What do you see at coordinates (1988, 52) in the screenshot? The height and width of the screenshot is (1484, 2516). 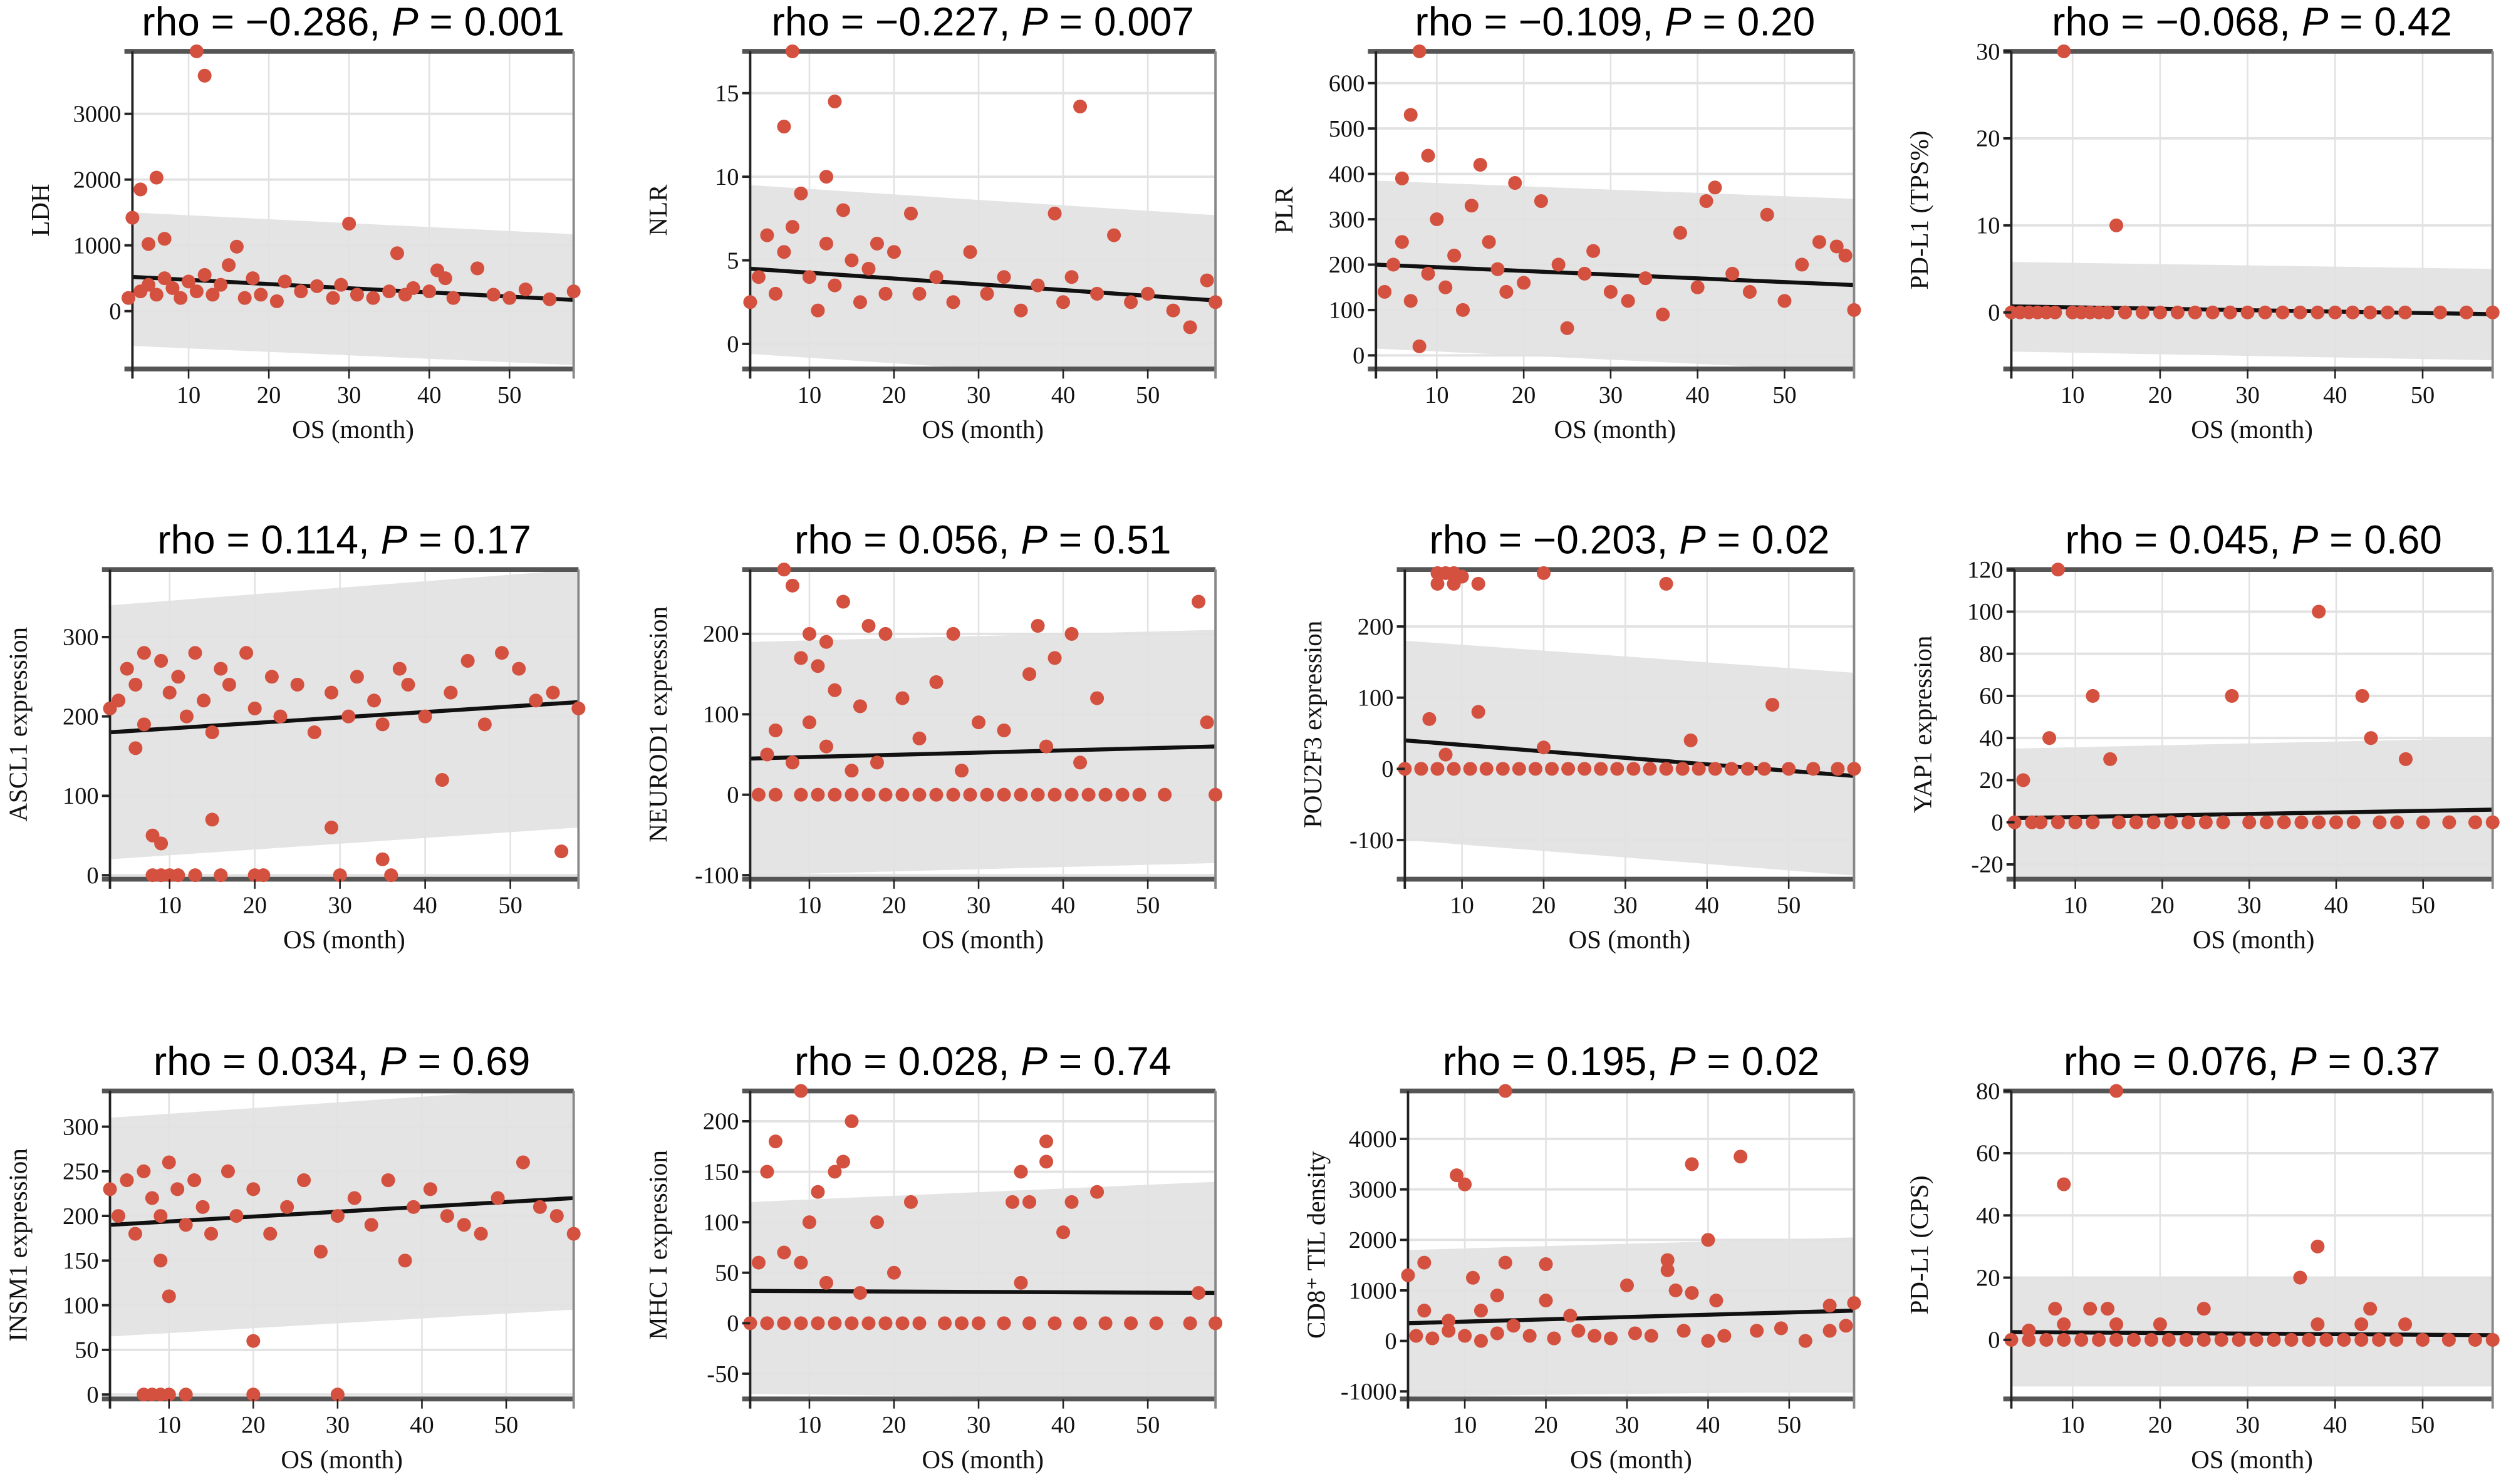 I see `y-tick-label: 30` at bounding box center [1988, 52].